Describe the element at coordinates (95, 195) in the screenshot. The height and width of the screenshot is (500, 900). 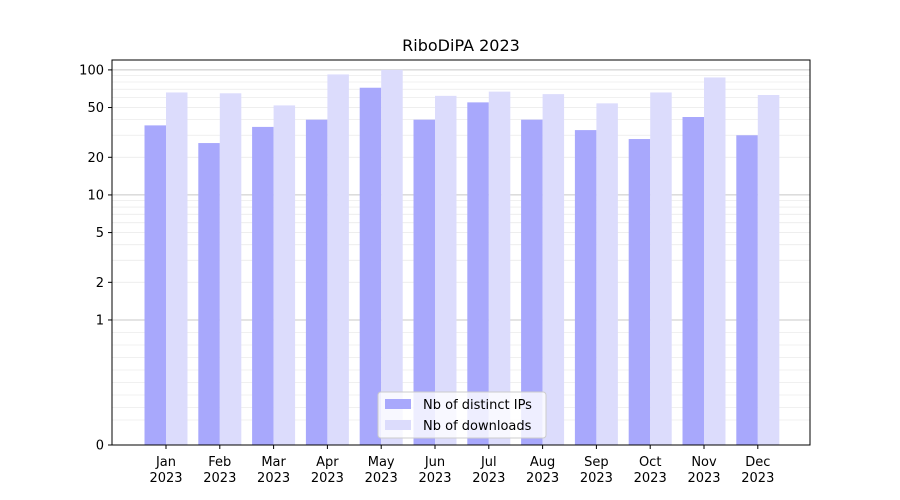
I see `y-tick-label: 10` at that location.